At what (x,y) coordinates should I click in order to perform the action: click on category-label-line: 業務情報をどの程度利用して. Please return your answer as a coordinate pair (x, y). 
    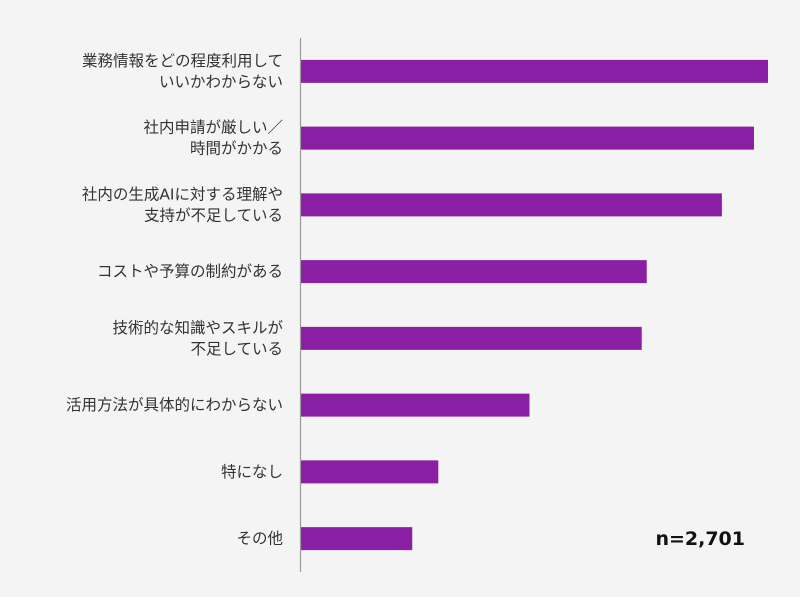
    Looking at the image, I should click on (182, 61).